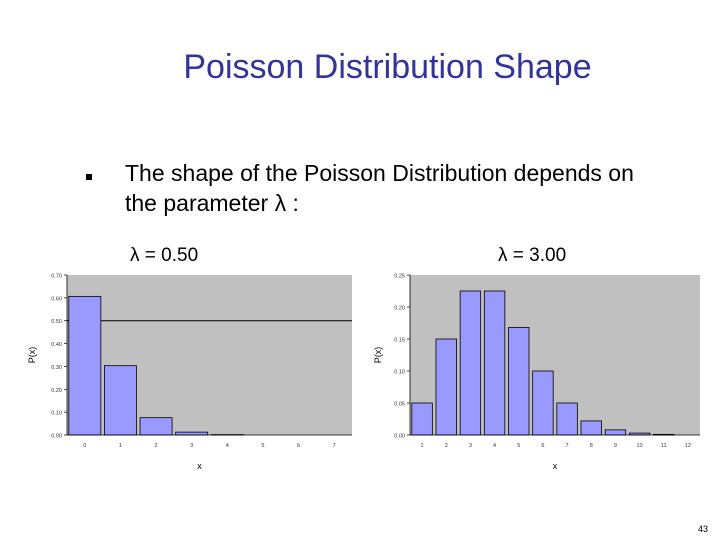 The height and width of the screenshot is (540, 720). Describe the element at coordinates (399, 277) in the screenshot. I see `y-tick-label: 0.25` at that location.